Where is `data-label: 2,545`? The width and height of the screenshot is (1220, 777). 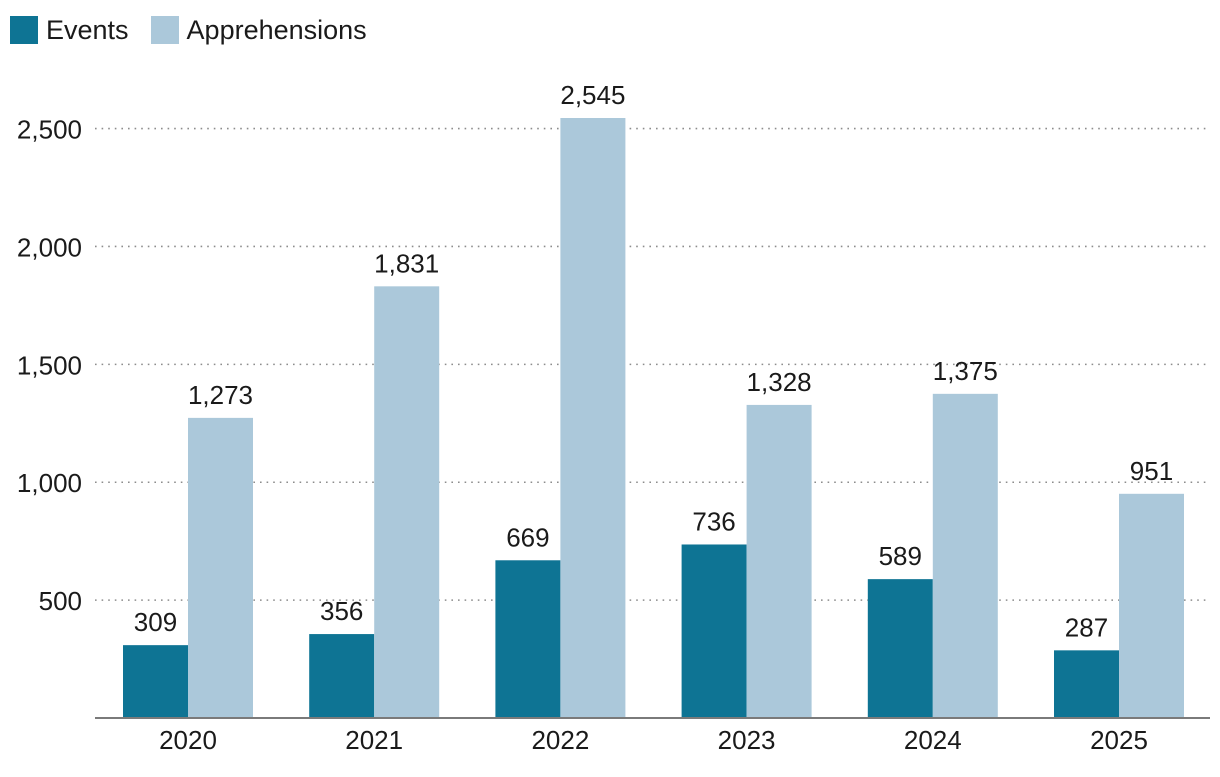 data-label: 2,545 is located at coordinates (592, 95).